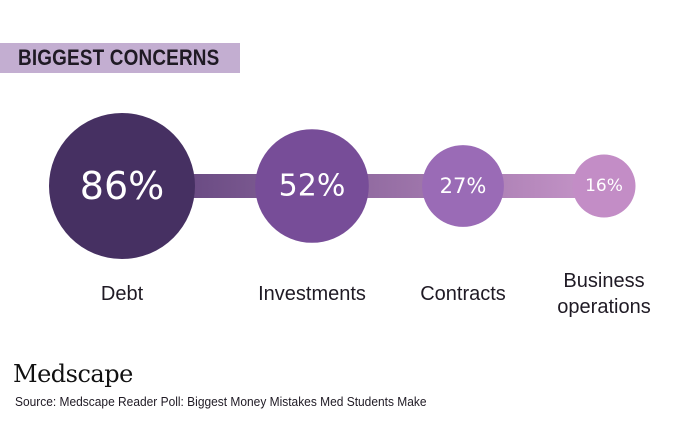  I want to click on value-label-debt: 86%, so click(122, 186).